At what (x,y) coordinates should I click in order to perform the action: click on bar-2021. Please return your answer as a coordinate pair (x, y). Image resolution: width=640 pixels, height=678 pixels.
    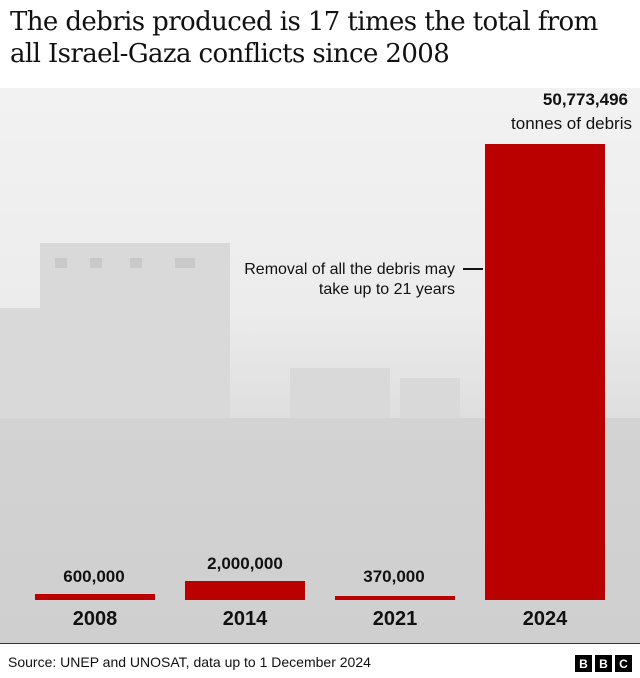
    Looking at the image, I should click on (395, 598).